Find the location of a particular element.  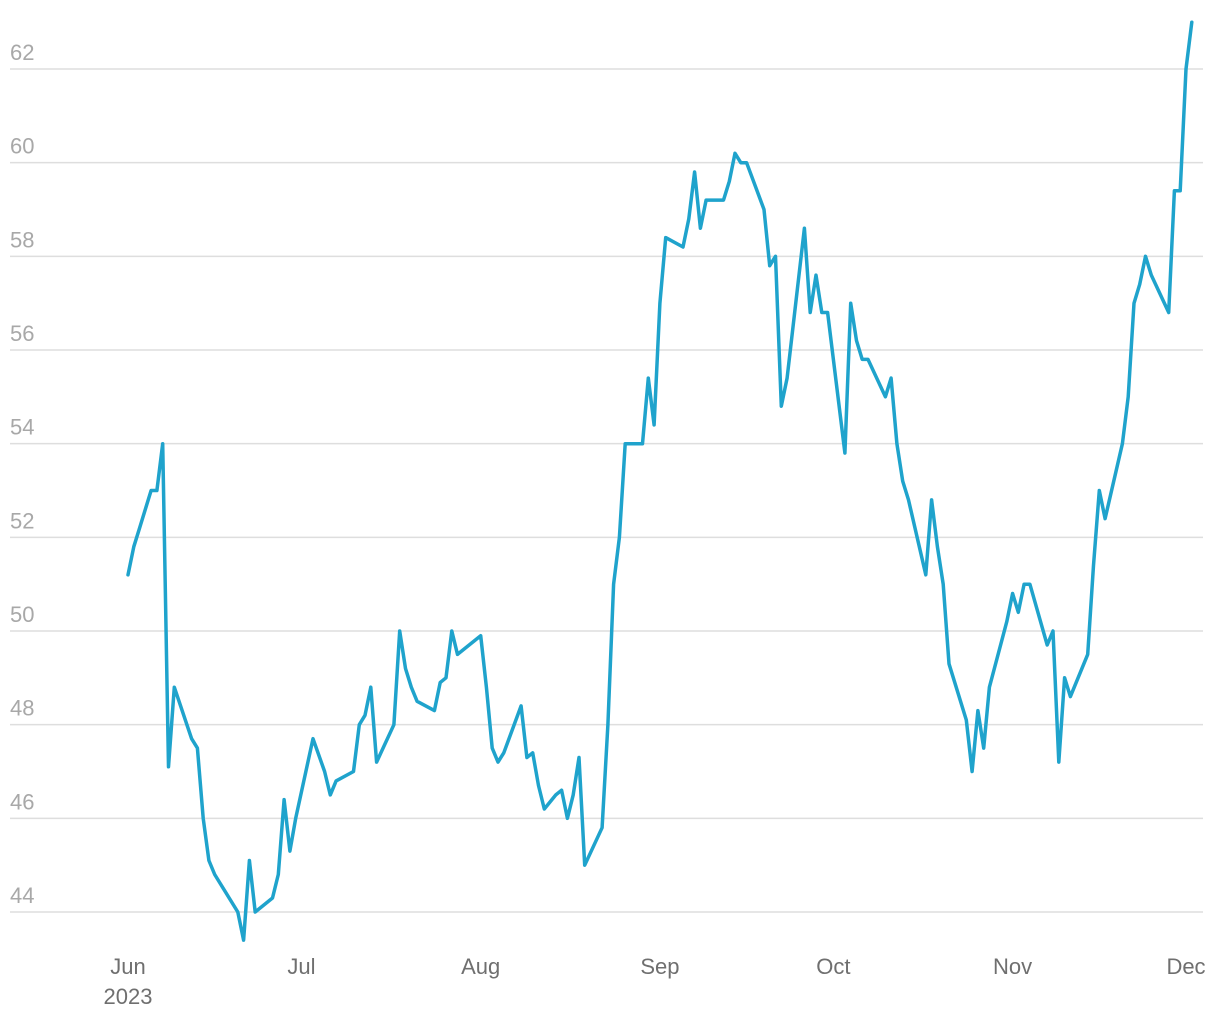

y-tick-label: 52 is located at coordinates (22, 520).